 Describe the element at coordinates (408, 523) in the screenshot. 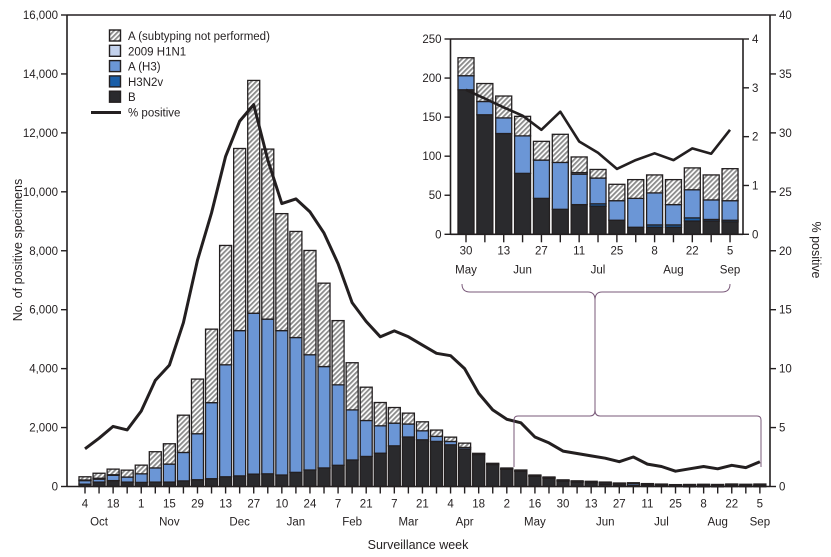

I see `month-label: Mar` at that location.